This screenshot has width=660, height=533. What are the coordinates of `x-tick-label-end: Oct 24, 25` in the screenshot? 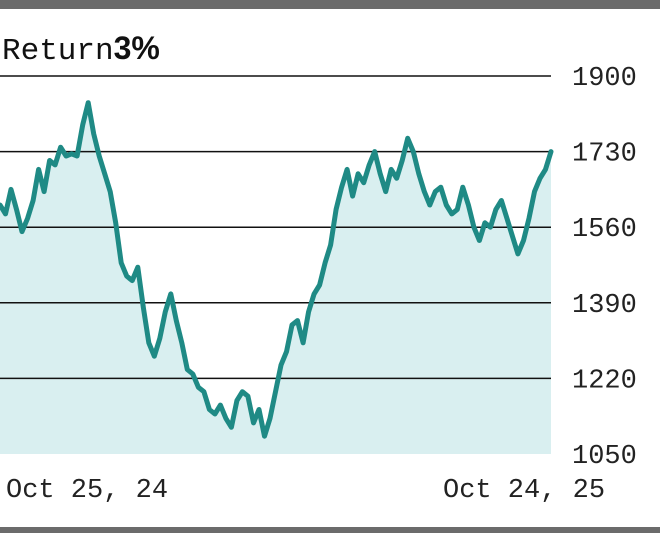 It's located at (524, 491).